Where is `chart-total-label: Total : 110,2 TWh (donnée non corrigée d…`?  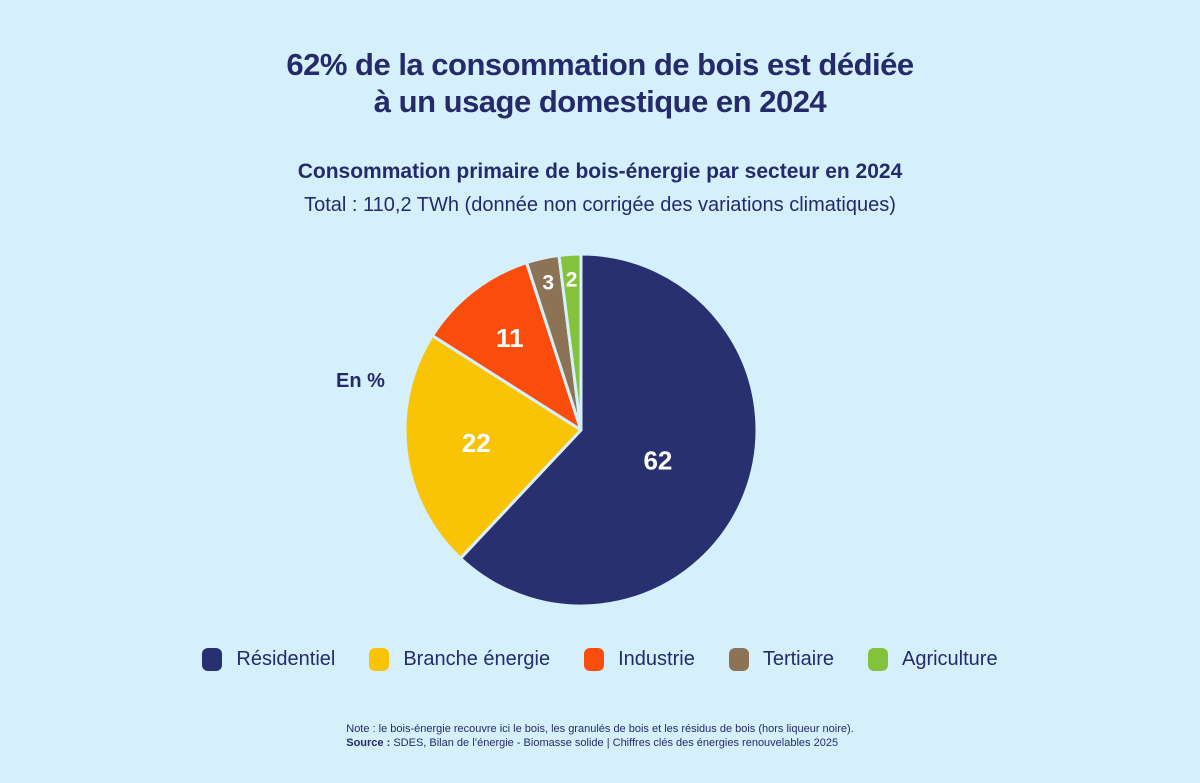
chart-total-label: Total : 110,2 TWh (donnée non corrigée d… is located at coordinates (600, 205).